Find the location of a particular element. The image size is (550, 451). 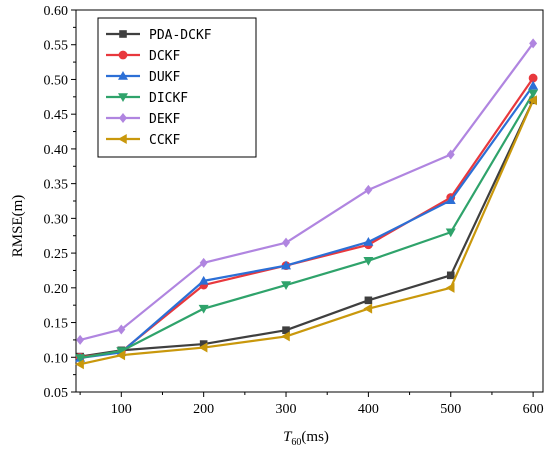

y-tick-label: 0.50 is located at coordinates (56, 80).